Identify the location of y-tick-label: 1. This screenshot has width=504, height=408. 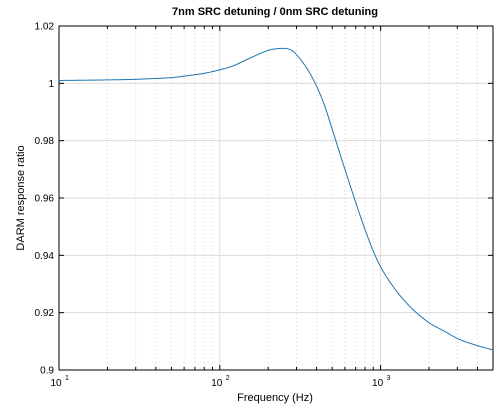
(51, 84).